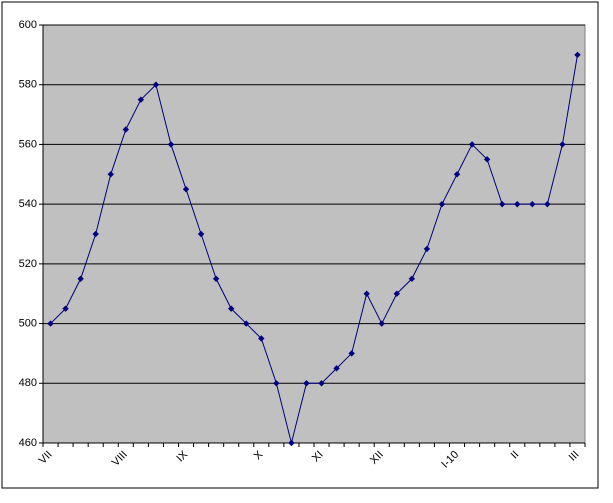 Image resolution: width=613 pixels, height=503 pixels. What do you see at coordinates (28, 264) in the screenshot?
I see `y-tick-label: 520` at bounding box center [28, 264].